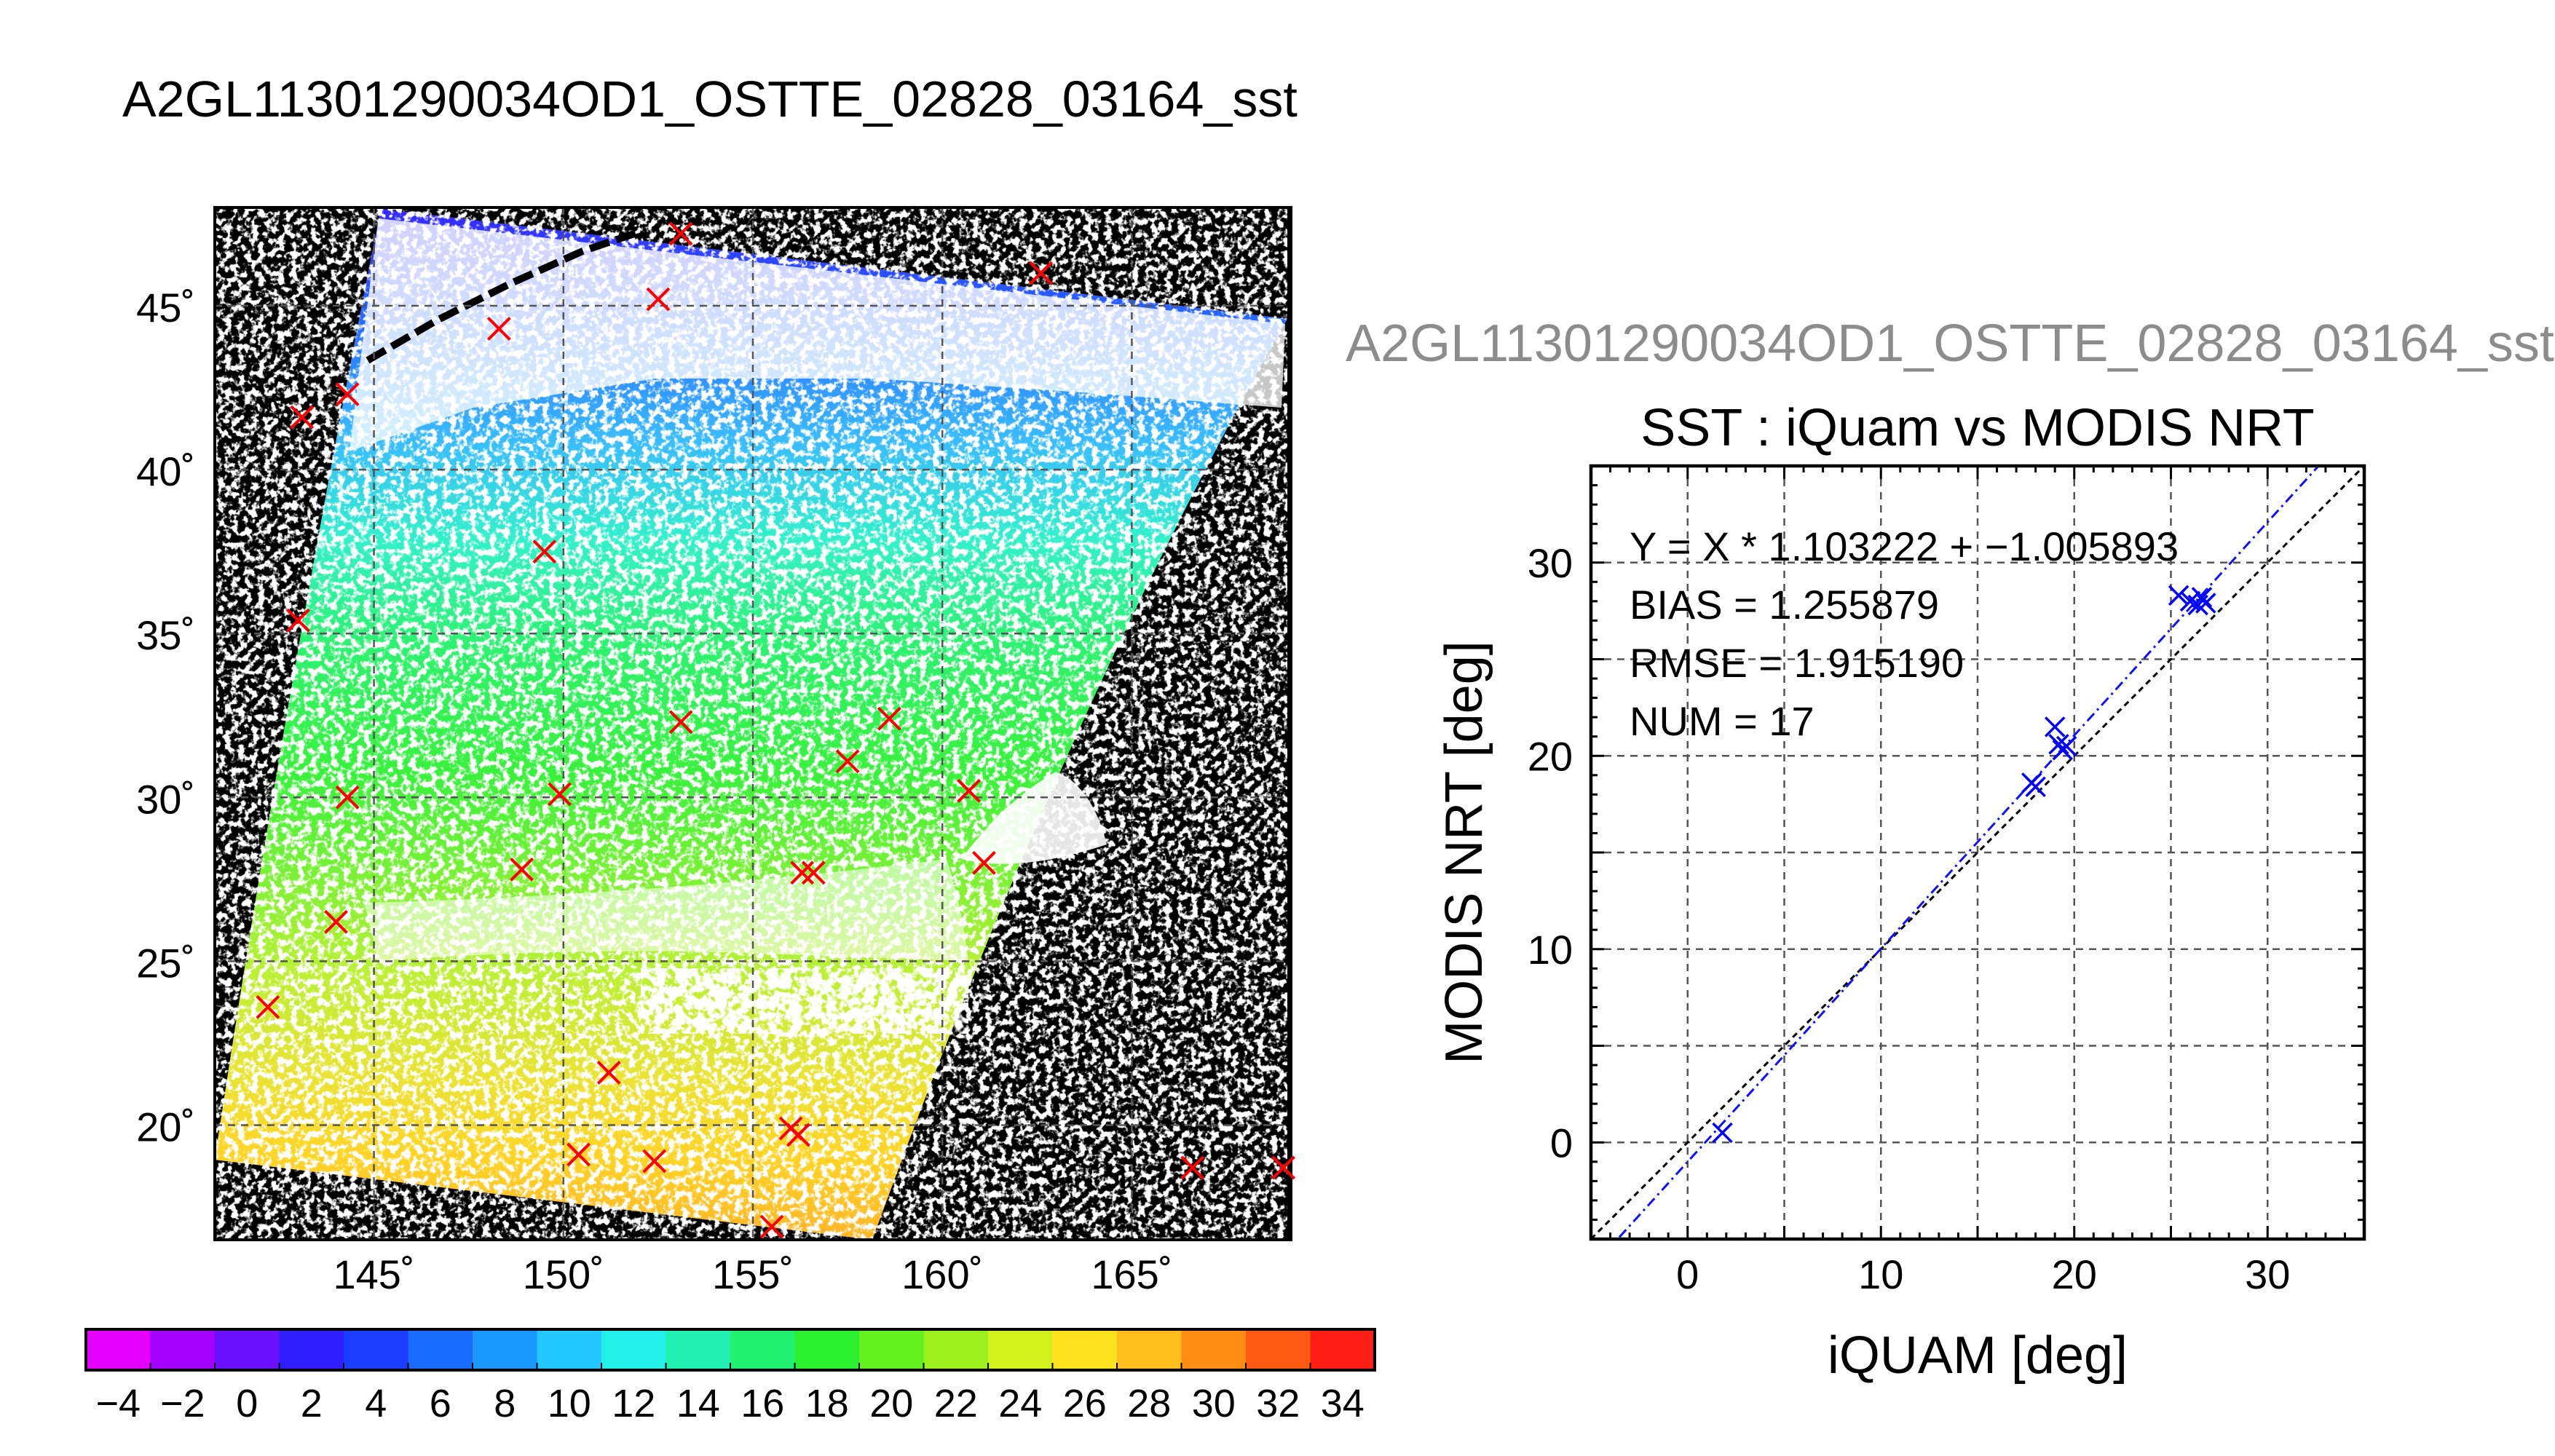 The width and height of the screenshot is (2555, 1456). I want to click on coastline, so click(504, 296).